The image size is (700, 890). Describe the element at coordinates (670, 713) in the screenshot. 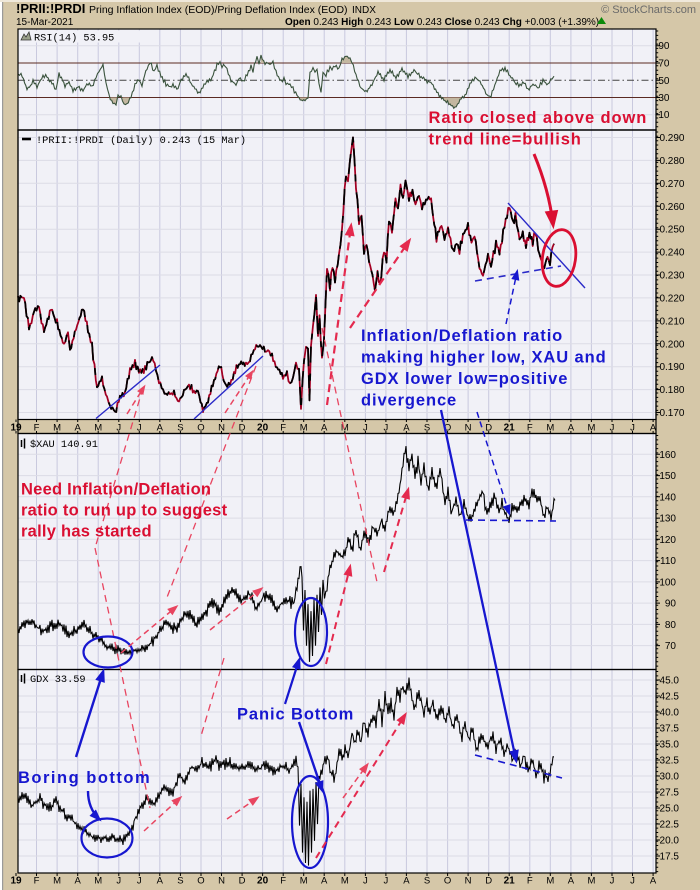

I see `svg-text: 40.0` at that location.